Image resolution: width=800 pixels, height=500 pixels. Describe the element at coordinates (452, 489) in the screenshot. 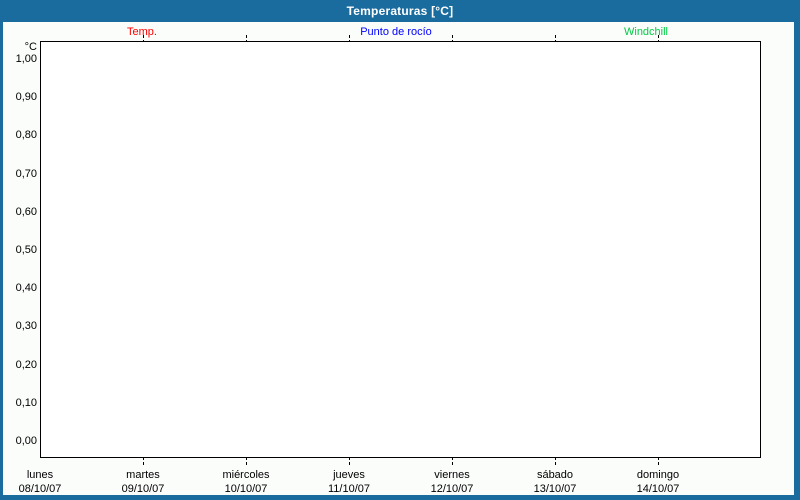

I see `x-day-date: 12/10/07` at that location.